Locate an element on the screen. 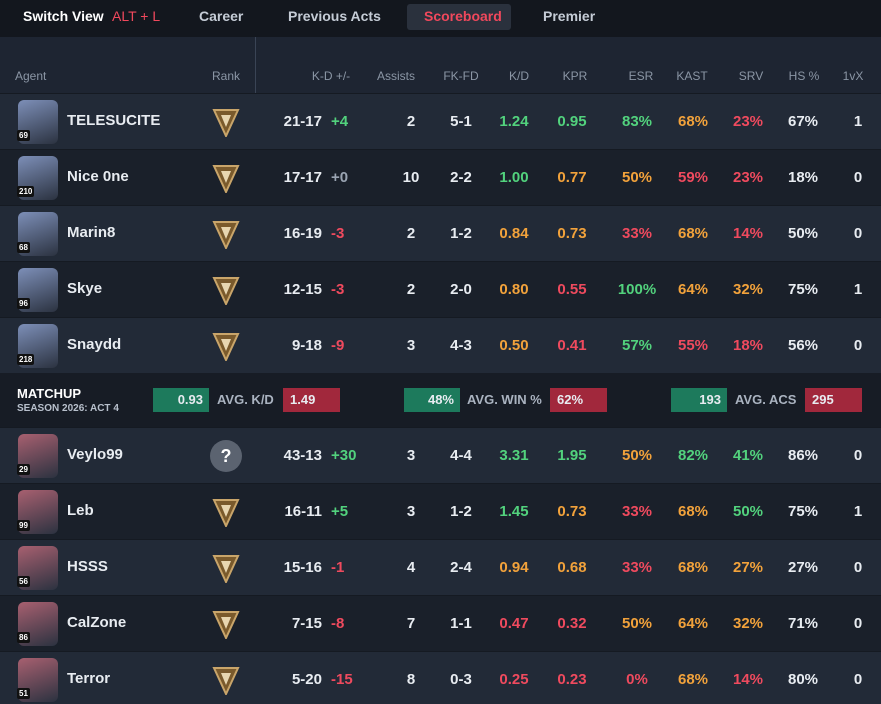 Image resolution: width=881 pixels, height=704 pixels. nav-tab: Previous Acts is located at coordinates (334, 16).